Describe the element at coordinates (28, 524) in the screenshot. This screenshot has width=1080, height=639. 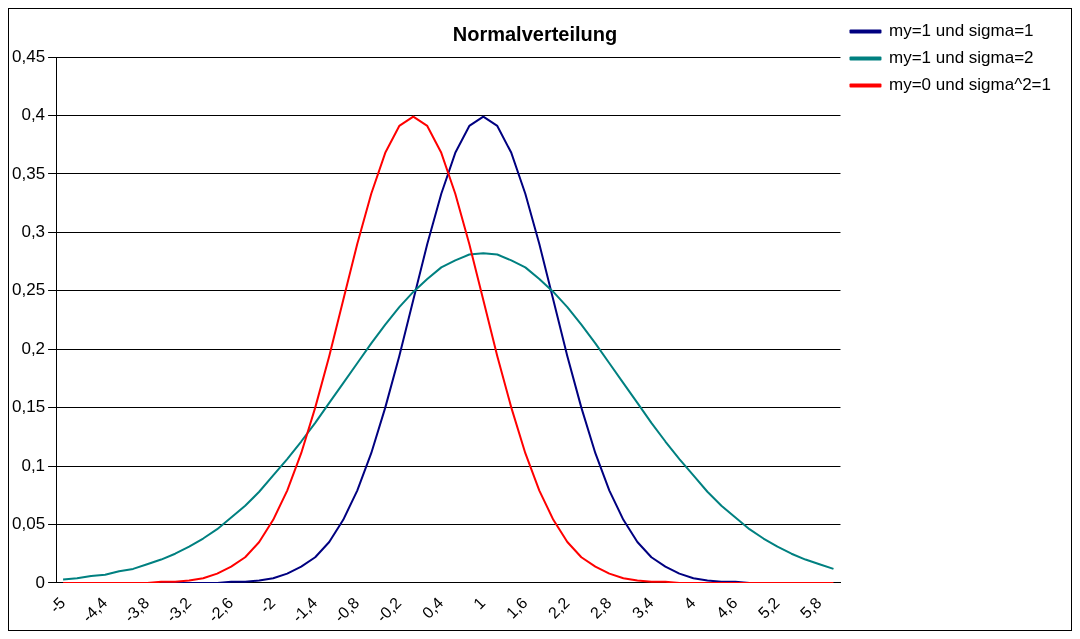
I see `y-tick-label: 0,05` at that location.